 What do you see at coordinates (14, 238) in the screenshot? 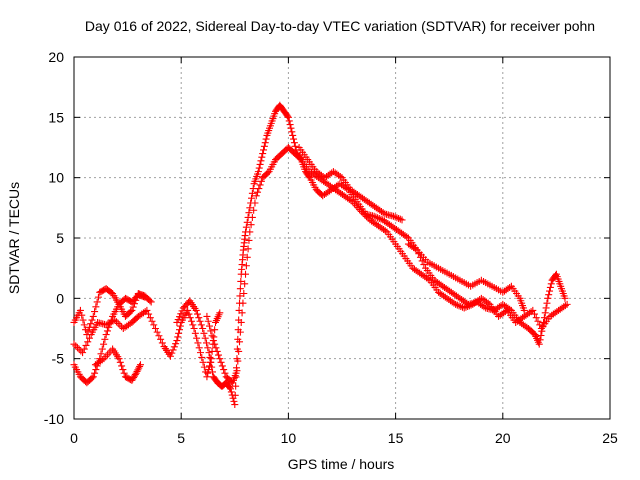
I see `y-axis-label: SDTVAR / TECUs` at bounding box center [14, 238].